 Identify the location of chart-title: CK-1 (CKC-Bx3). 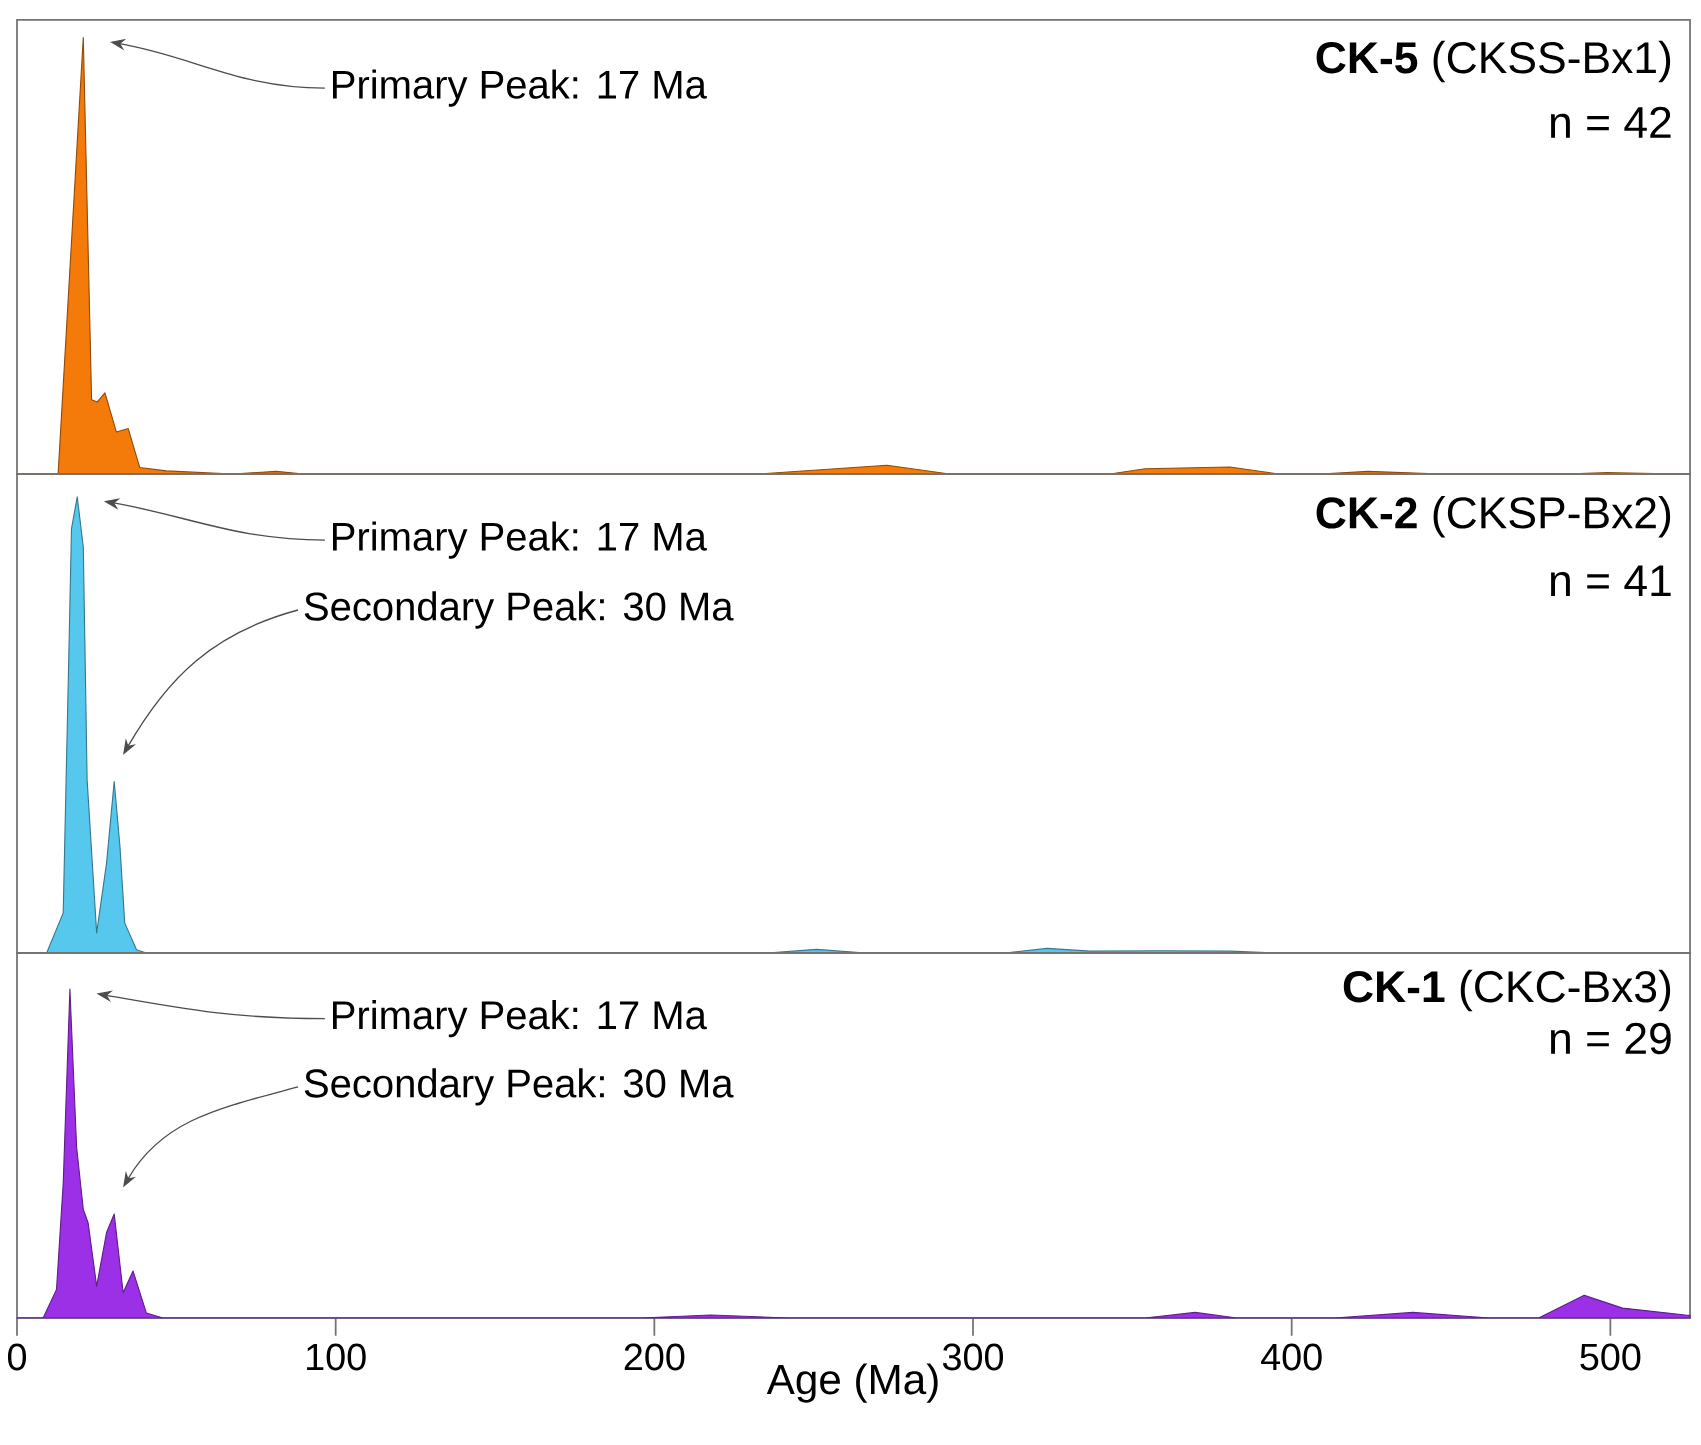
(1507, 990).